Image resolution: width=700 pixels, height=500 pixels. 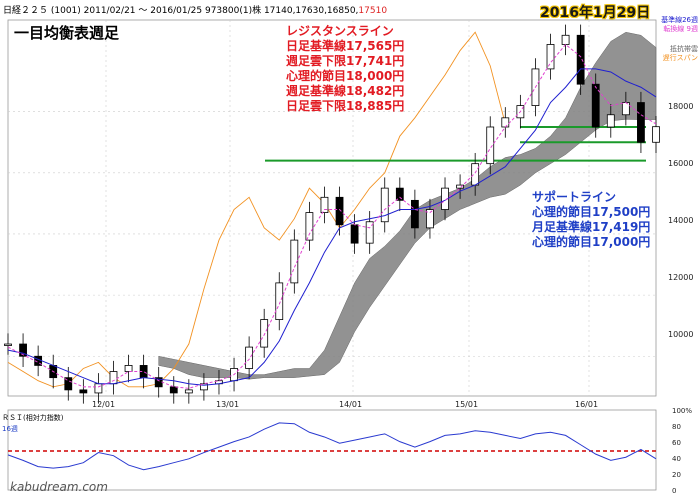 What do you see at coordinates (681, 220) in the screenshot?
I see `y-tick-14000: 14000` at bounding box center [681, 220].